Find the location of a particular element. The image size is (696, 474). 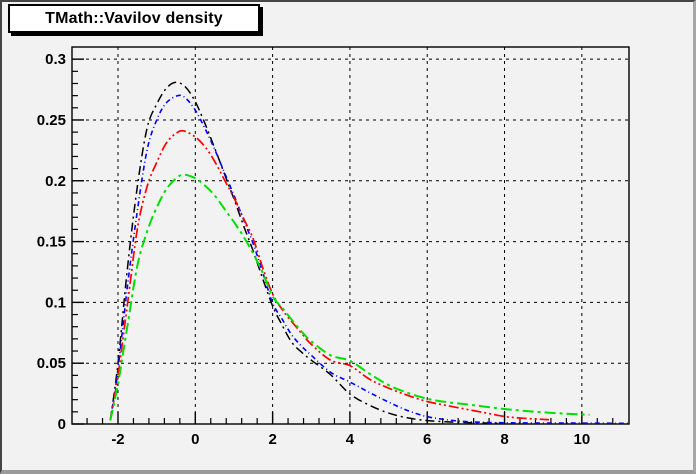

y-tick-label: 0.2 is located at coordinates (55, 181).